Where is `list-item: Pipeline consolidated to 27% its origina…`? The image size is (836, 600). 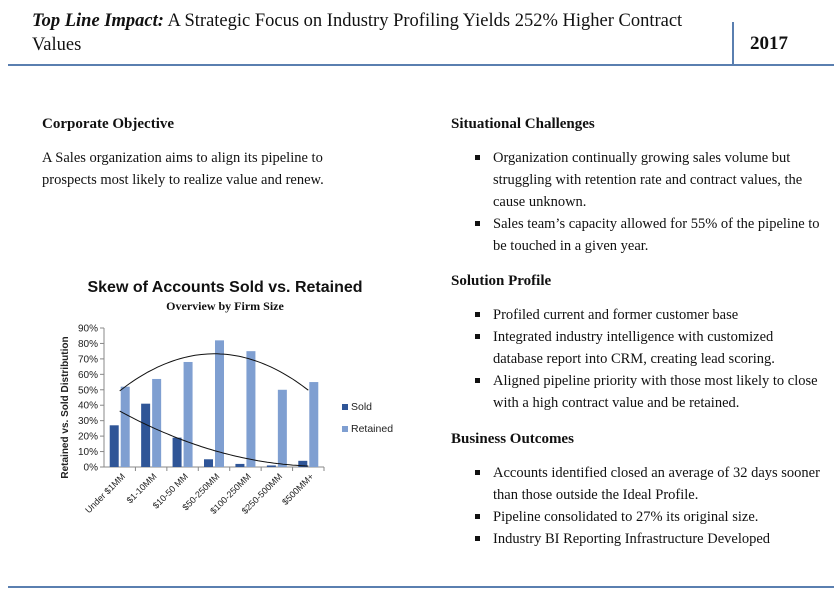
list-item: Pipeline consolidated to 27% its origina… is located at coordinates (638, 517).